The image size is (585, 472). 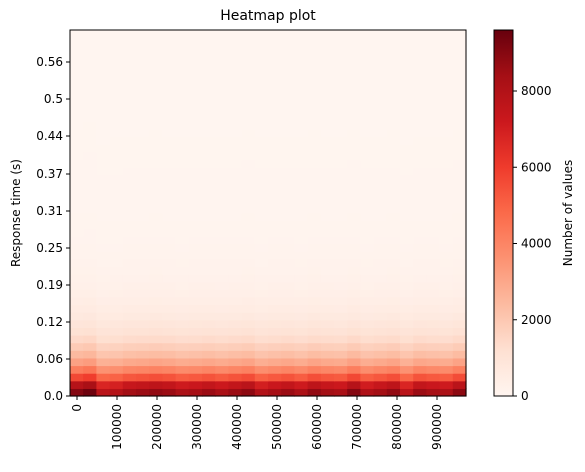 I want to click on x-tick-label: 200000, so click(x=157, y=427).